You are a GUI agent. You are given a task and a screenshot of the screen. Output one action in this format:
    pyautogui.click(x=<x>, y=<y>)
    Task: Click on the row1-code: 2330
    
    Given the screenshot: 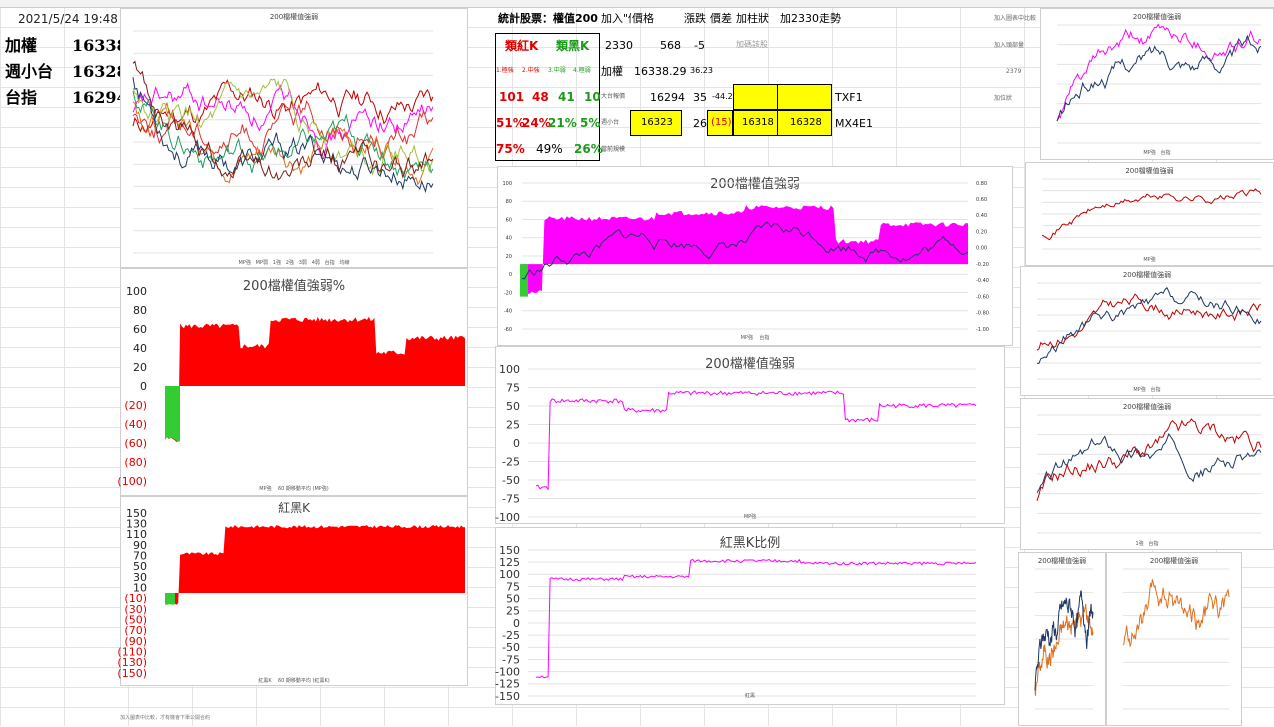 What is the action you would take?
    pyautogui.click(x=619, y=45)
    